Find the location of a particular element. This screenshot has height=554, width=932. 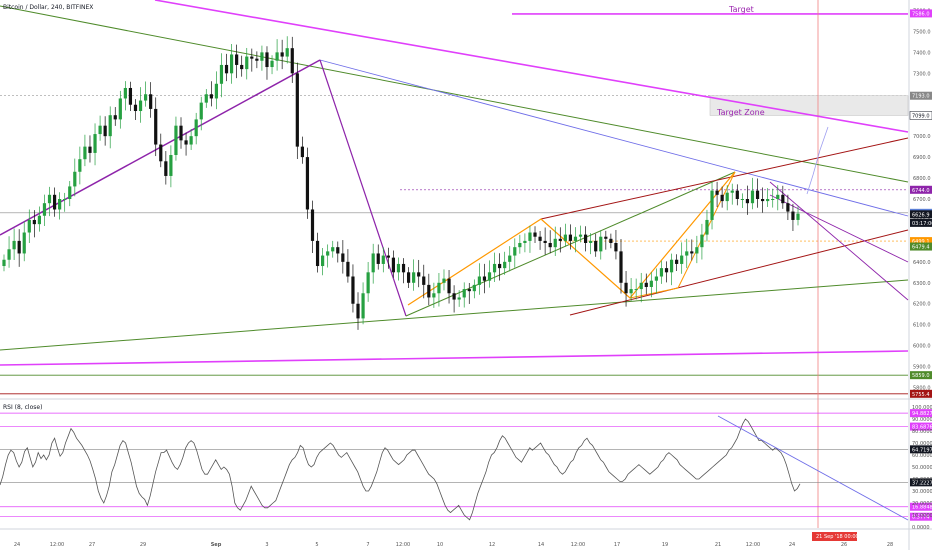

target-zone-label: Target Zone is located at coordinates (740, 112).